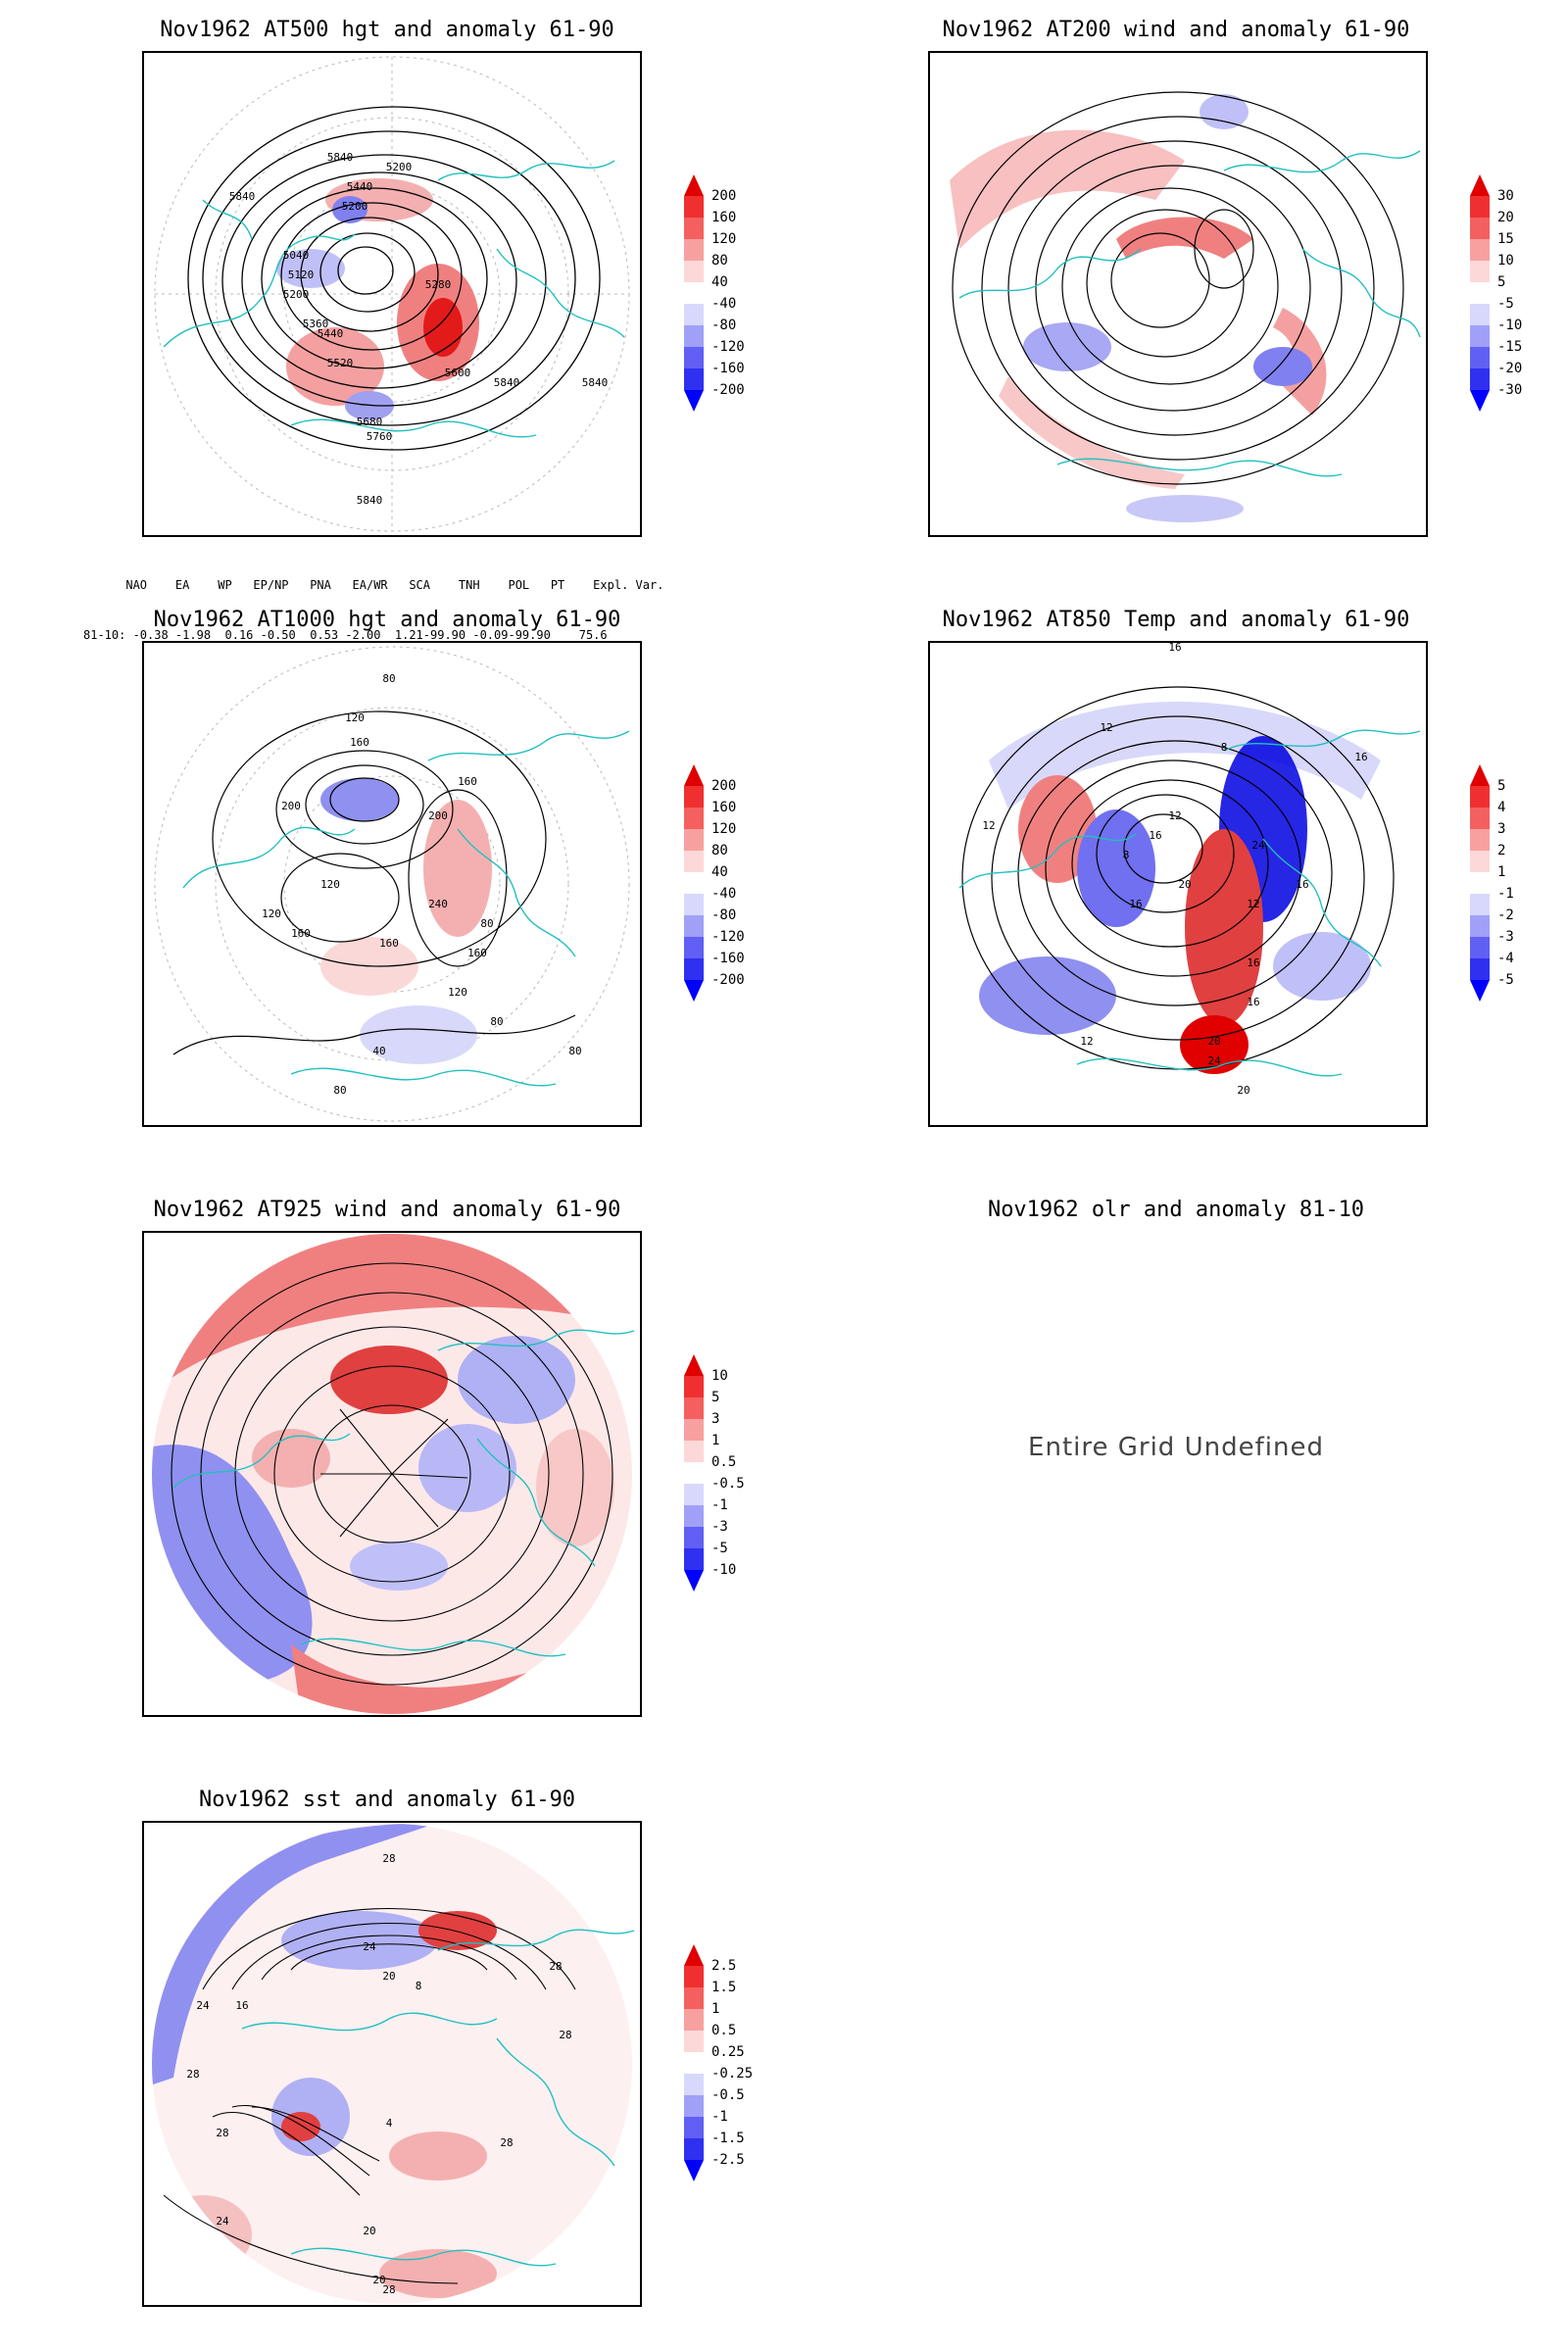  I want to click on colorbar-label: -1.5, so click(728, 2138).